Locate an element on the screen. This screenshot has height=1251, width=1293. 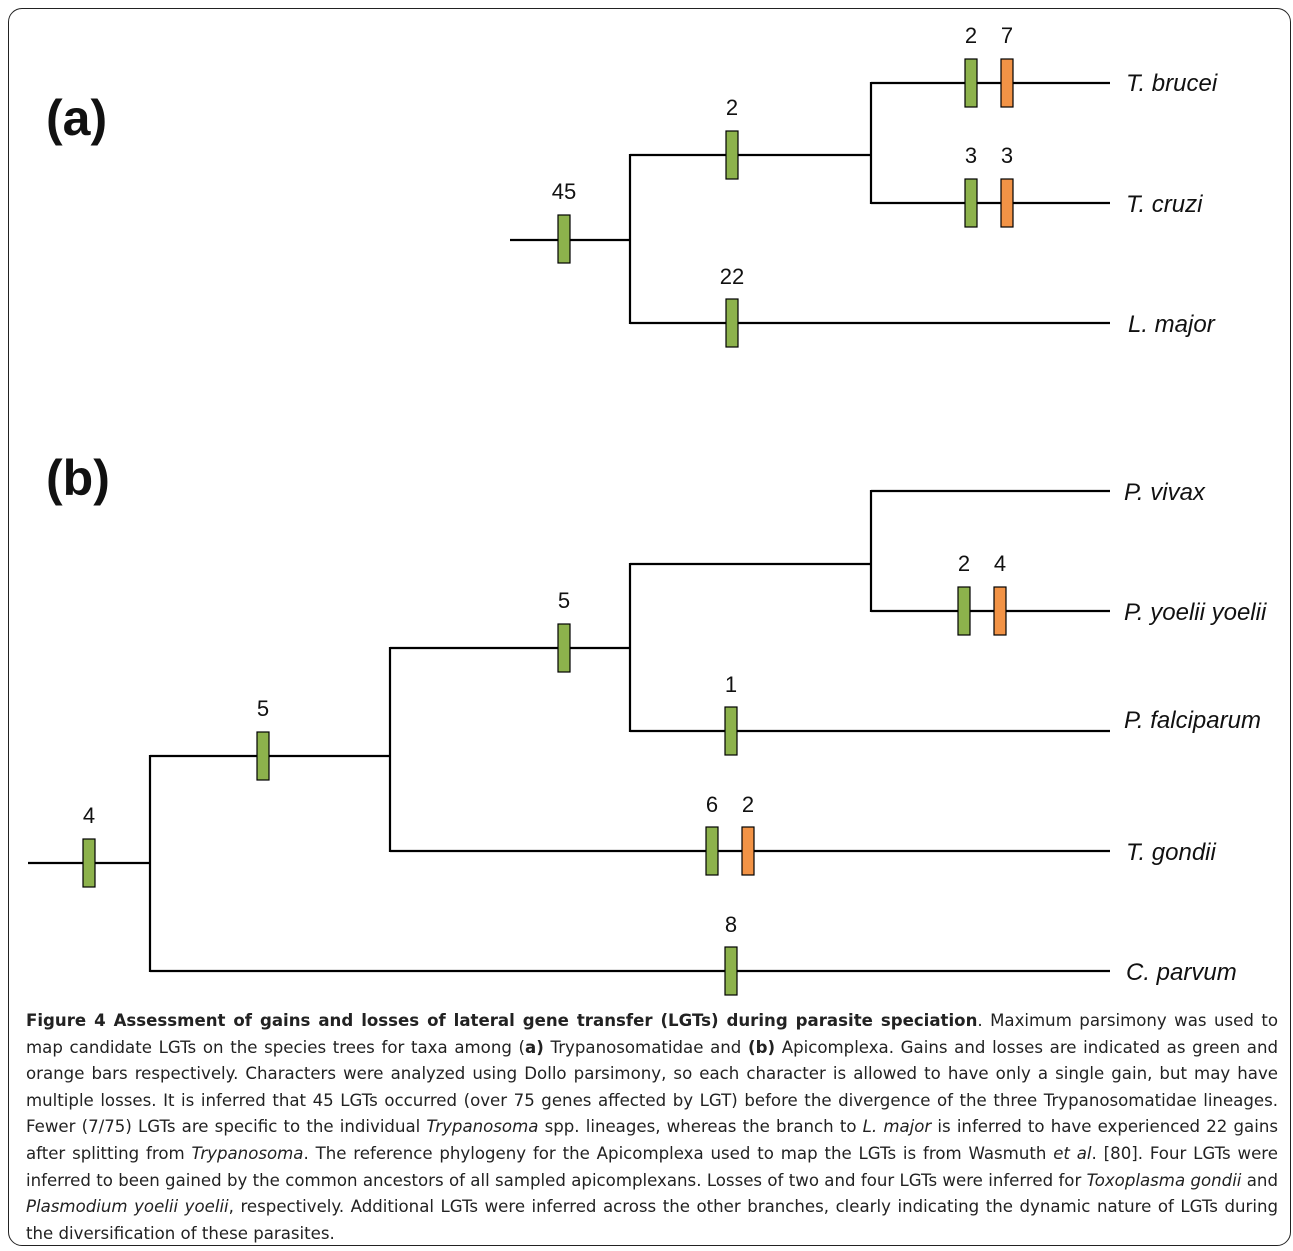
caption-text: Trypanosomatidae and is located at coordinates (645, 1047).